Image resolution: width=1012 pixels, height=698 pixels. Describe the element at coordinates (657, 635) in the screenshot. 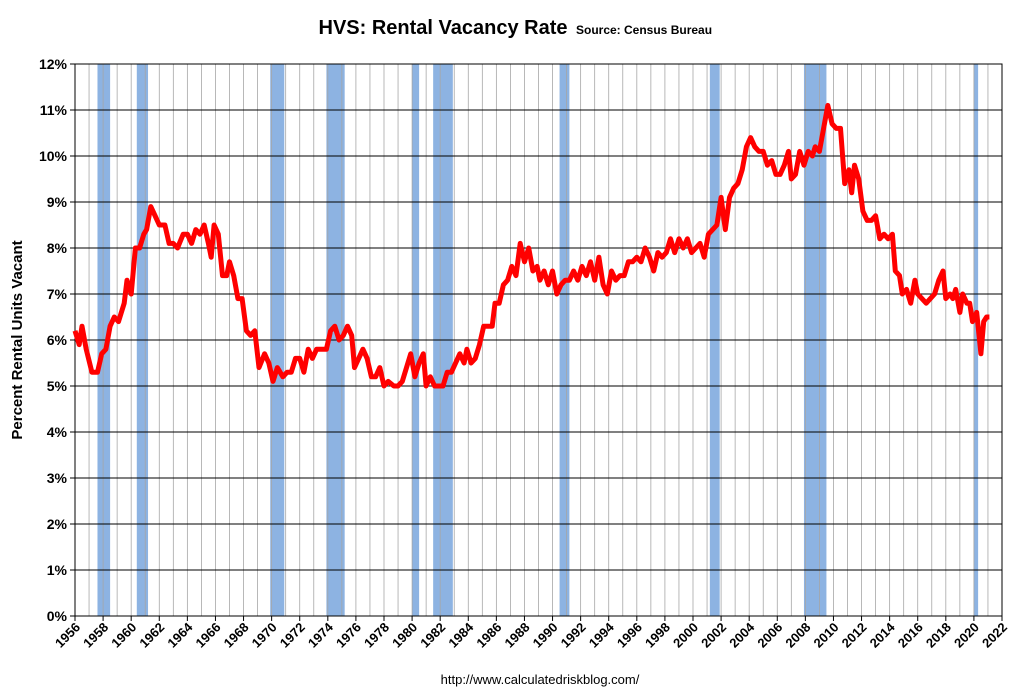

I see `x-tick-label: 1998` at that location.